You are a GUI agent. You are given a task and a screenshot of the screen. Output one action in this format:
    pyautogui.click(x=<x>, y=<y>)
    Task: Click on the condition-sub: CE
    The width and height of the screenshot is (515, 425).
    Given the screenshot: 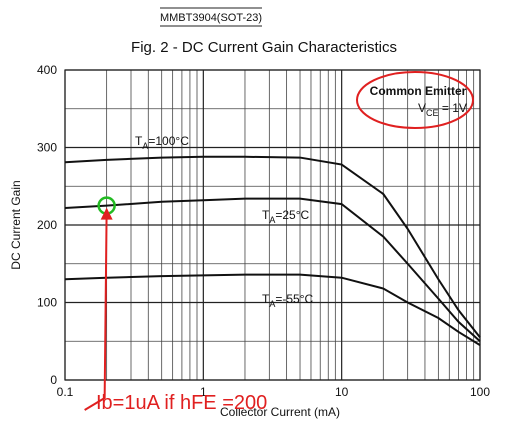 What is the action you would take?
    pyautogui.click(x=432, y=113)
    